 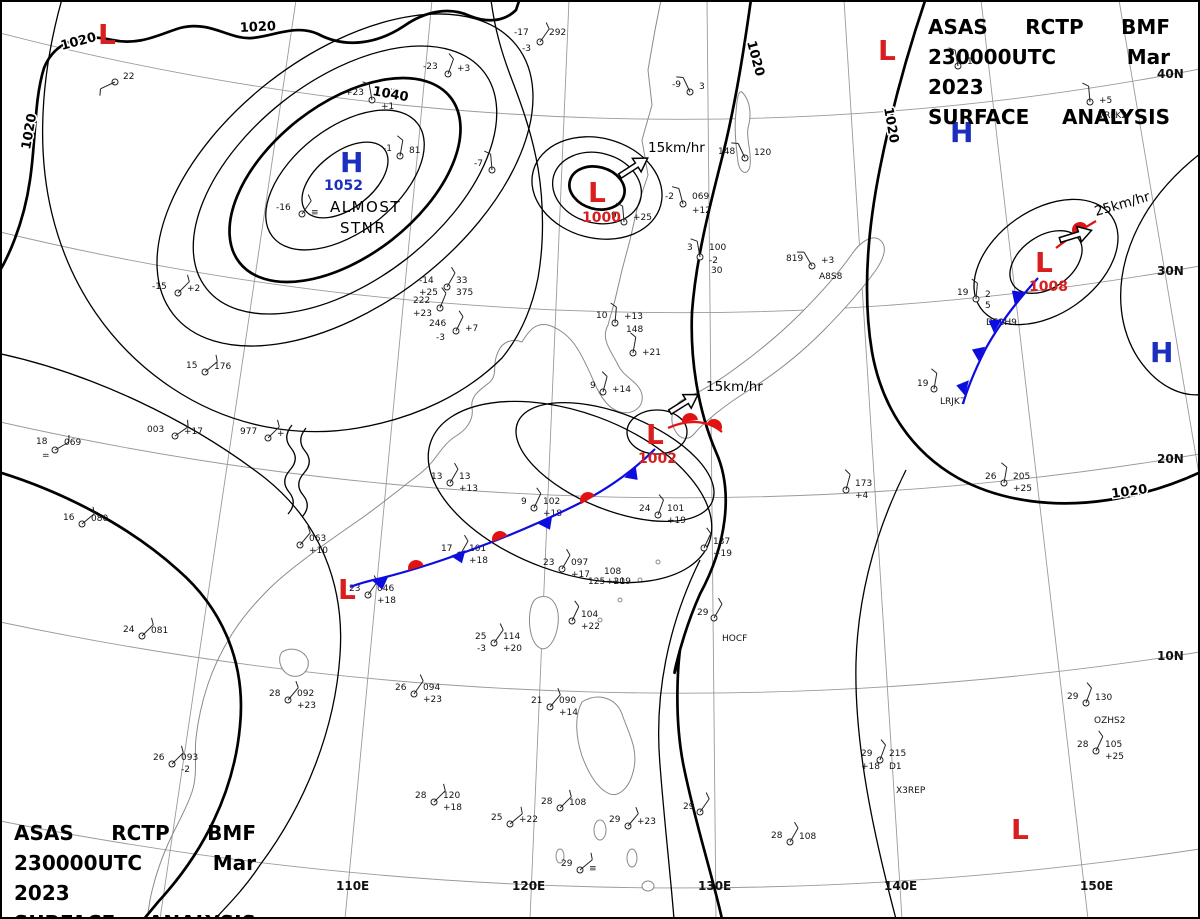 I want to click on station-plot: 24 101 +19, so click(x=662, y=510).